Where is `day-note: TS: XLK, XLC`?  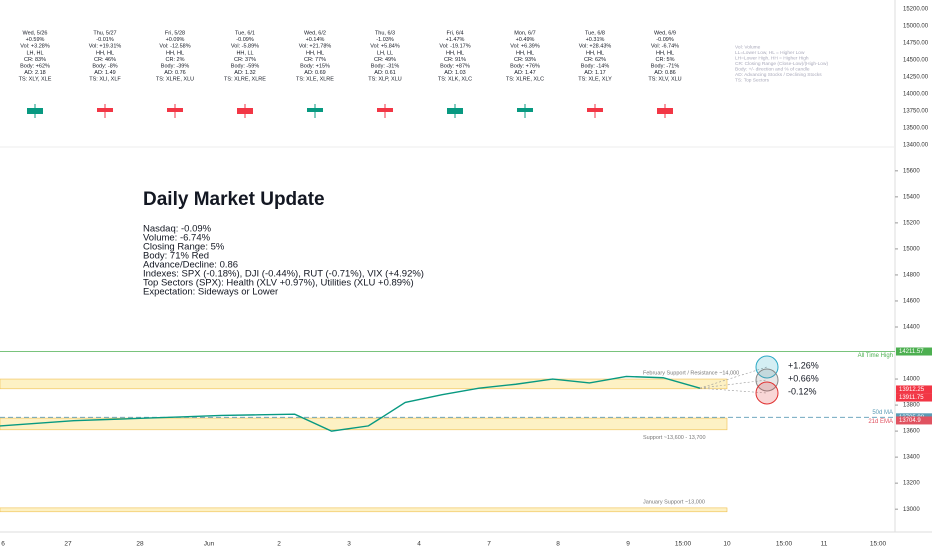
day-note: TS: XLK, XLC is located at coordinates (455, 80).